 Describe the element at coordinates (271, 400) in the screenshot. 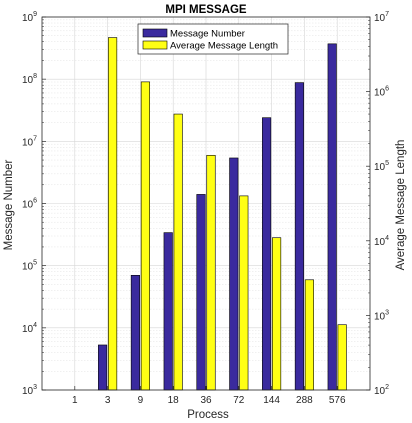

I see `x-tick-label: 144` at that location.